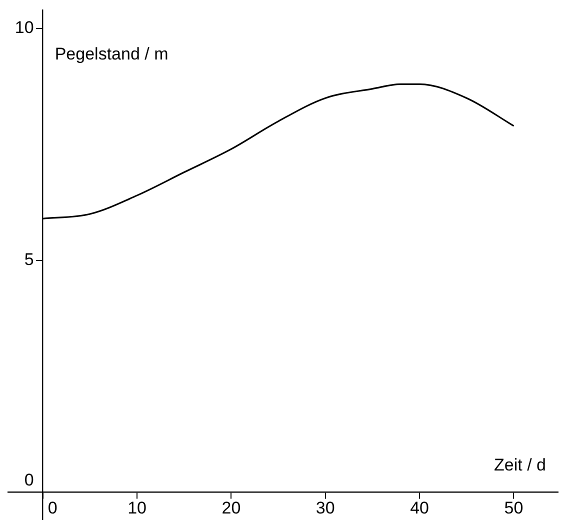  What do you see at coordinates (514, 508) in the screenshot?
I see `x-tick-label: 50` at bounding box center [514, 508].